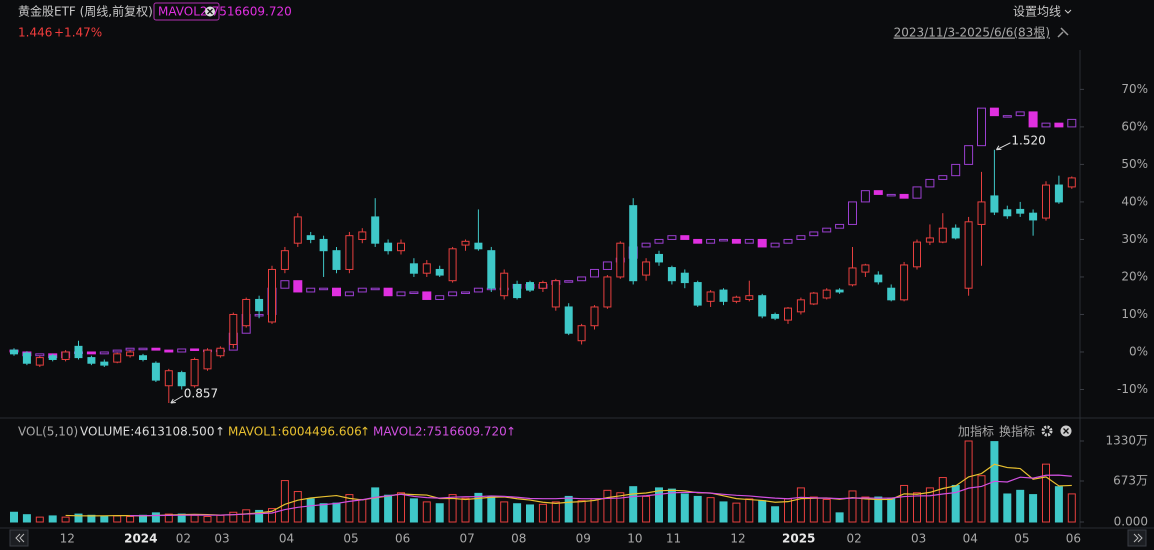  I want to click on pin-icon, so click(1063, 32).